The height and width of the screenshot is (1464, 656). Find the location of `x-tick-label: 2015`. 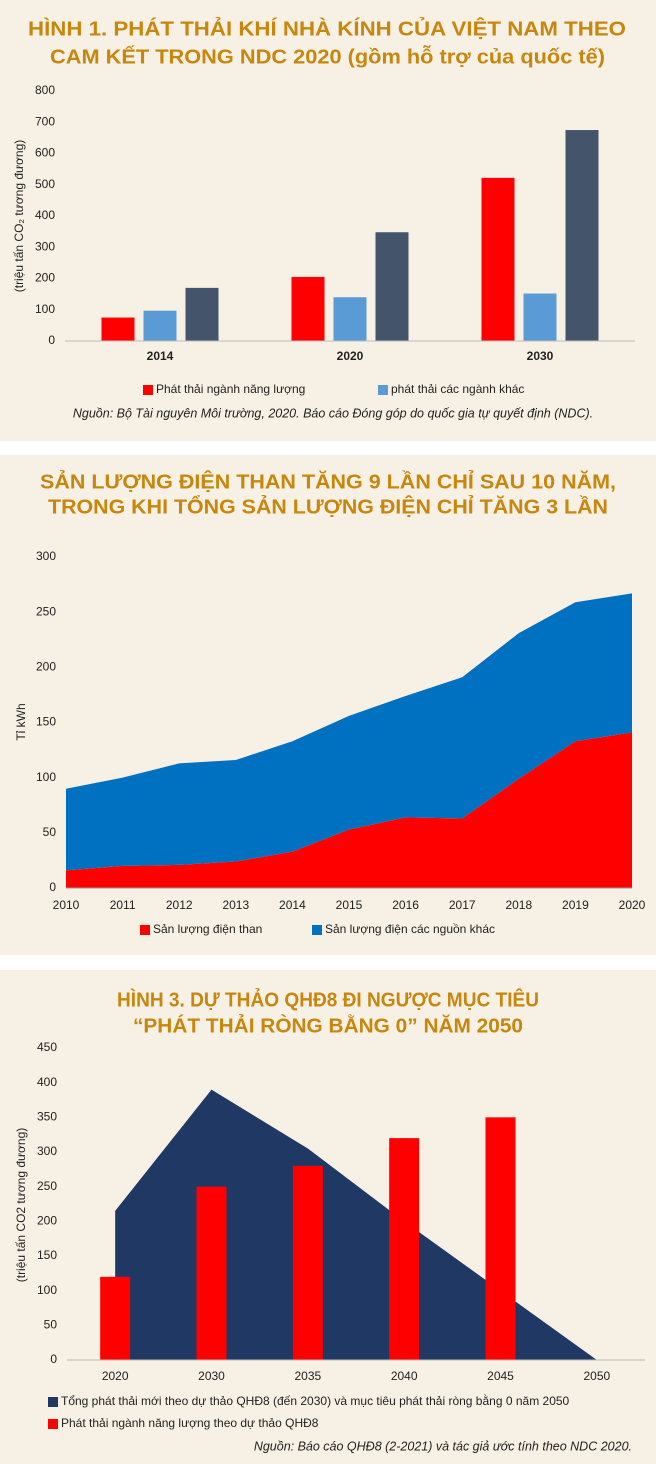

x-tick-label: 2015 is located at coordinates (349, 905).